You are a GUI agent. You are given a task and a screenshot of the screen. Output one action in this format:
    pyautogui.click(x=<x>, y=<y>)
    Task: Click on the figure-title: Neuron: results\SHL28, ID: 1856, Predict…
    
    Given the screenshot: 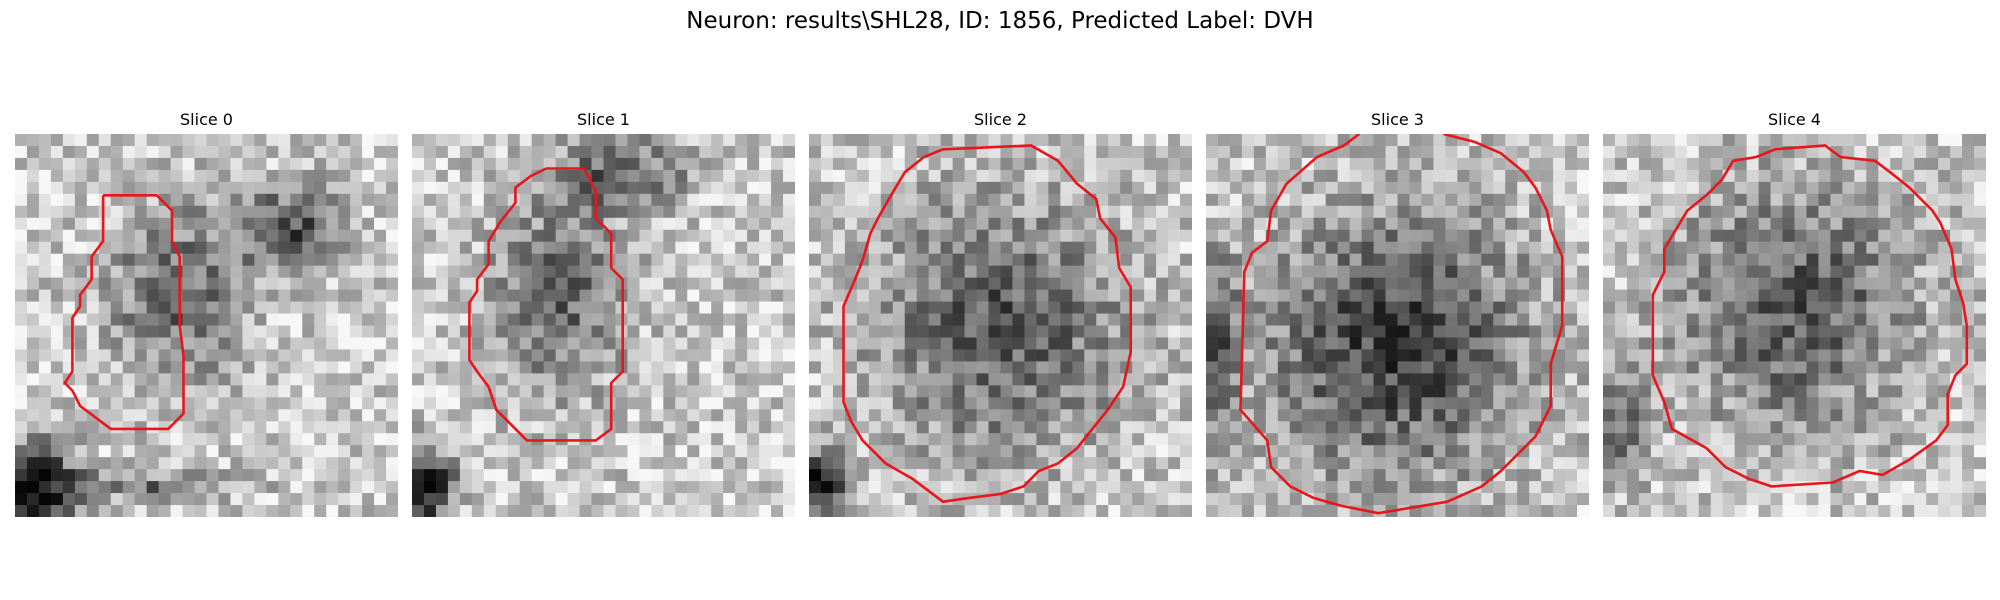 What is the action you would take?
    pyautogui.click(x=1000, y=21)
    